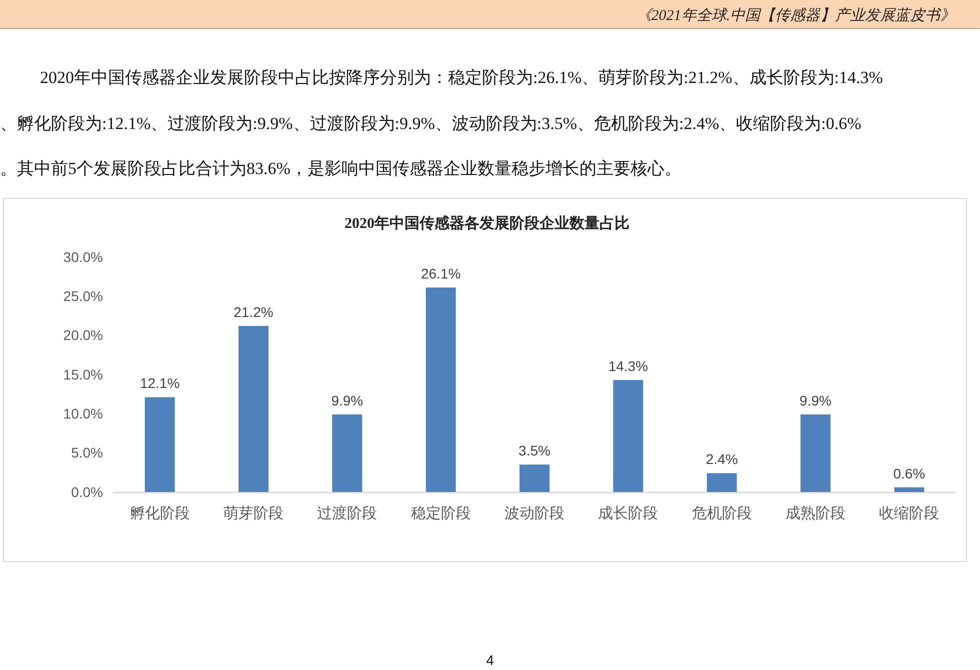 The width and height of the screenshot is (980, 670). I want to click on y-tick-label: 15.0%, so click(83, 374).